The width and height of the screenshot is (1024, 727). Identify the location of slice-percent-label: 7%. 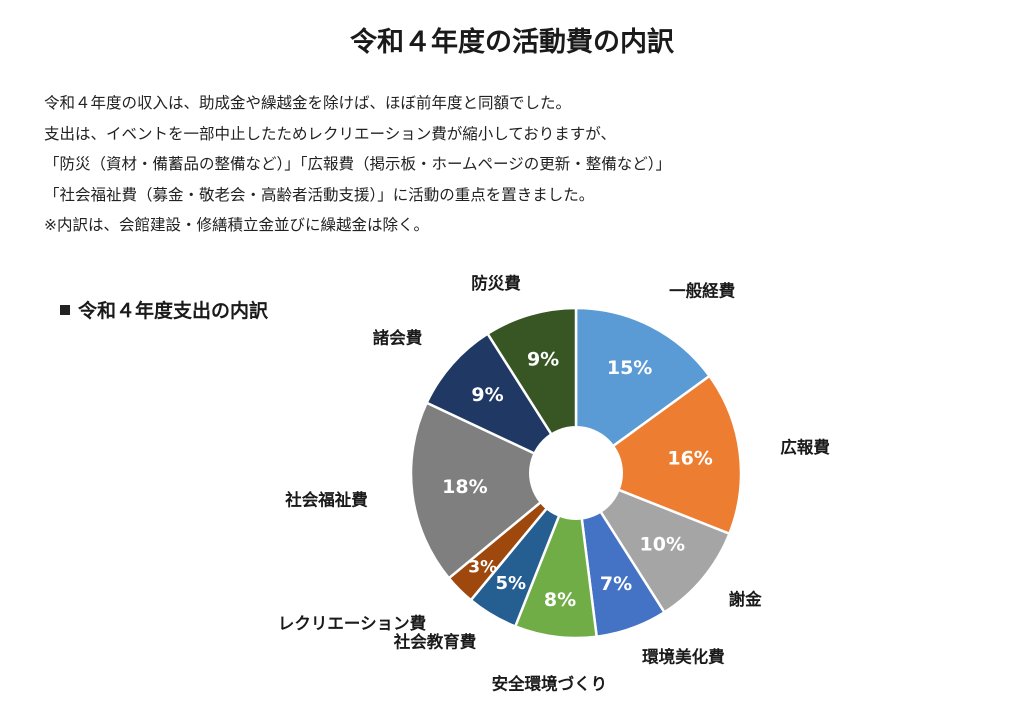
(616, 584).